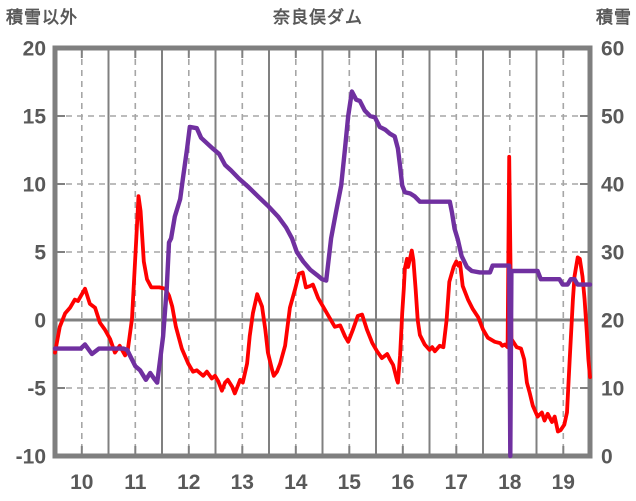 The image size is (636, 501). I want to click on left-axis-tick-label: 15, so click(35, 117).